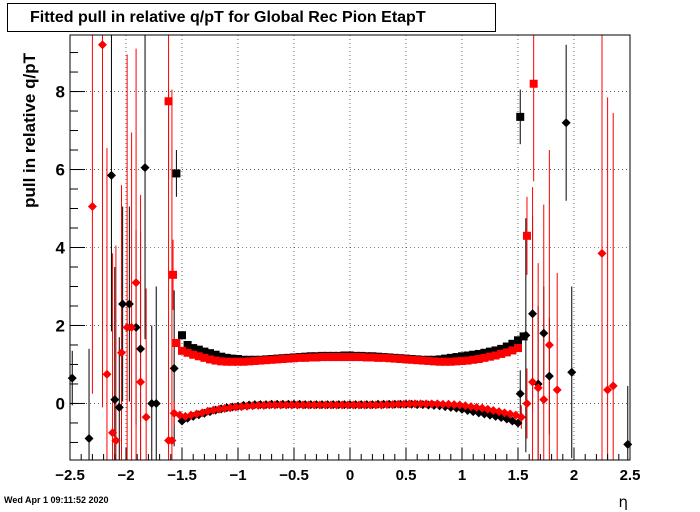 The width and height of the screenshot is (700, 512). I want to click on x-tick-label: −2.5, so click(70, 475).